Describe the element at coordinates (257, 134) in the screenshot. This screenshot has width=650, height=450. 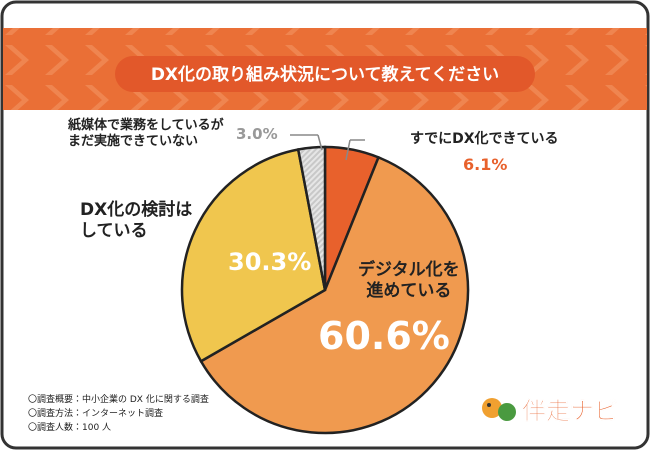
I see `value-label: 3.0%` at that location.